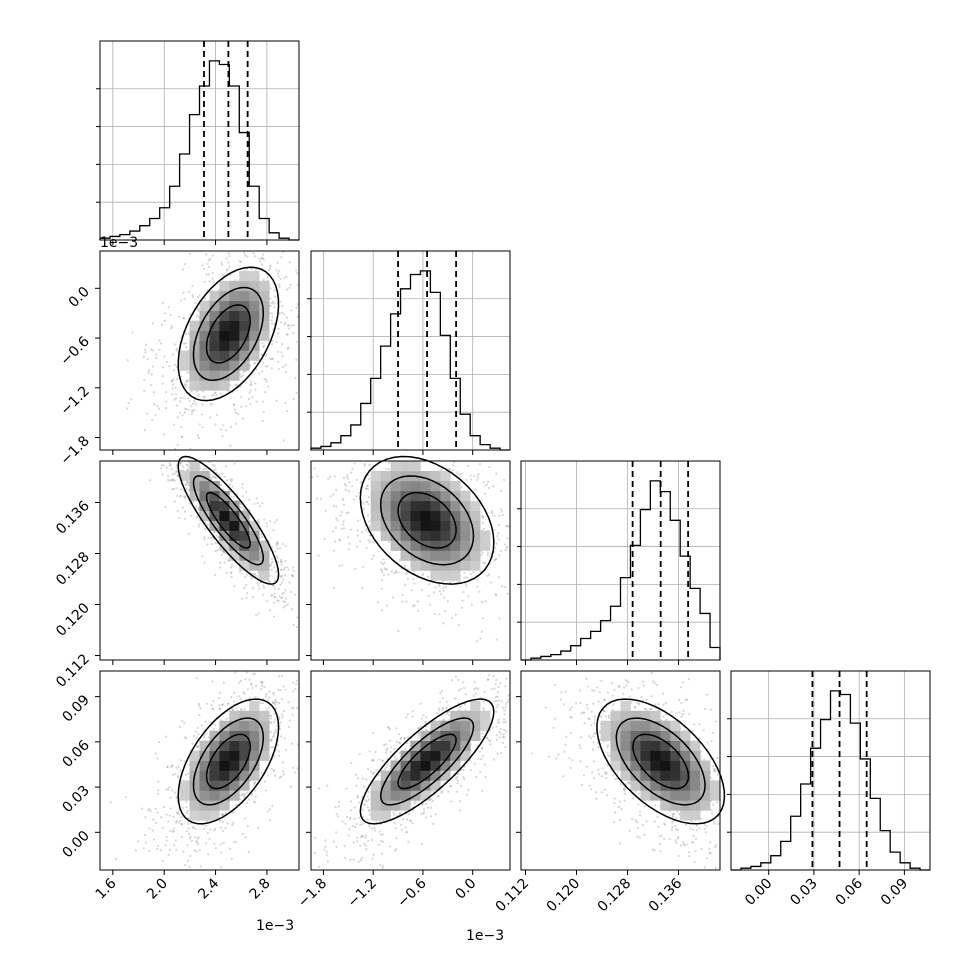 The image size is (970, 970). What do you see at coordinates (74, 400) in the screenshot?
I see `y-tick-label: −1.2` at bounding box center [74, 400].